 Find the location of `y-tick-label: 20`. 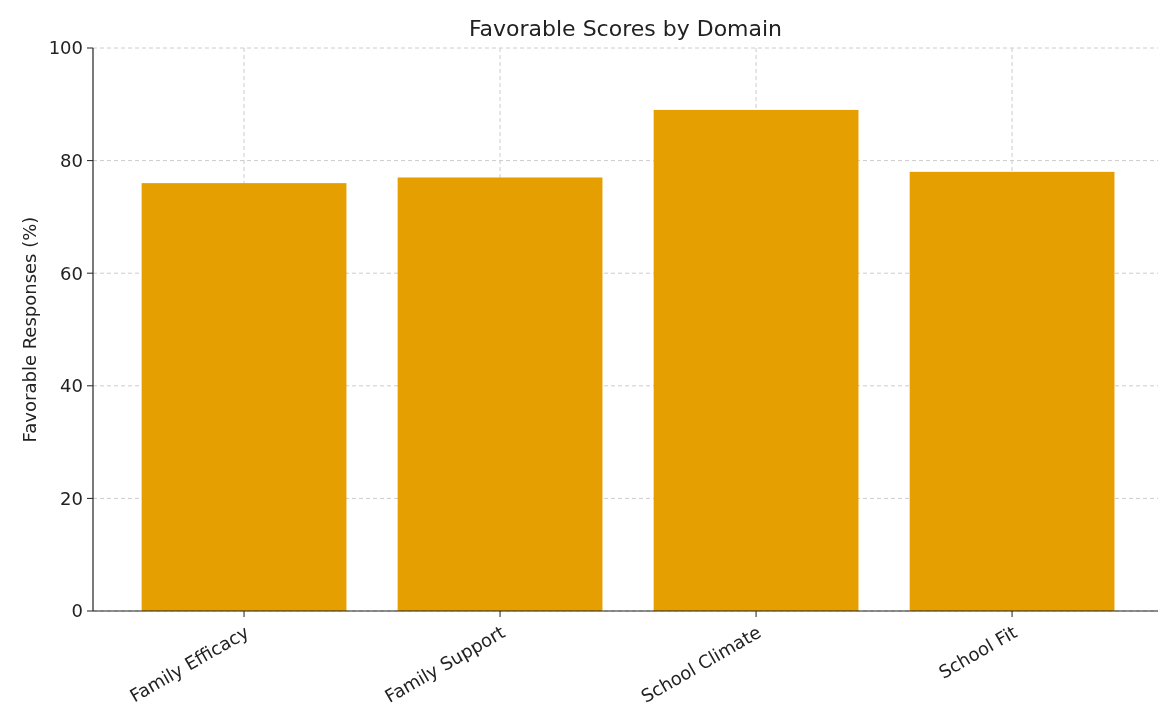

y-tick-label: 20 is located at coordinates (71, 498).